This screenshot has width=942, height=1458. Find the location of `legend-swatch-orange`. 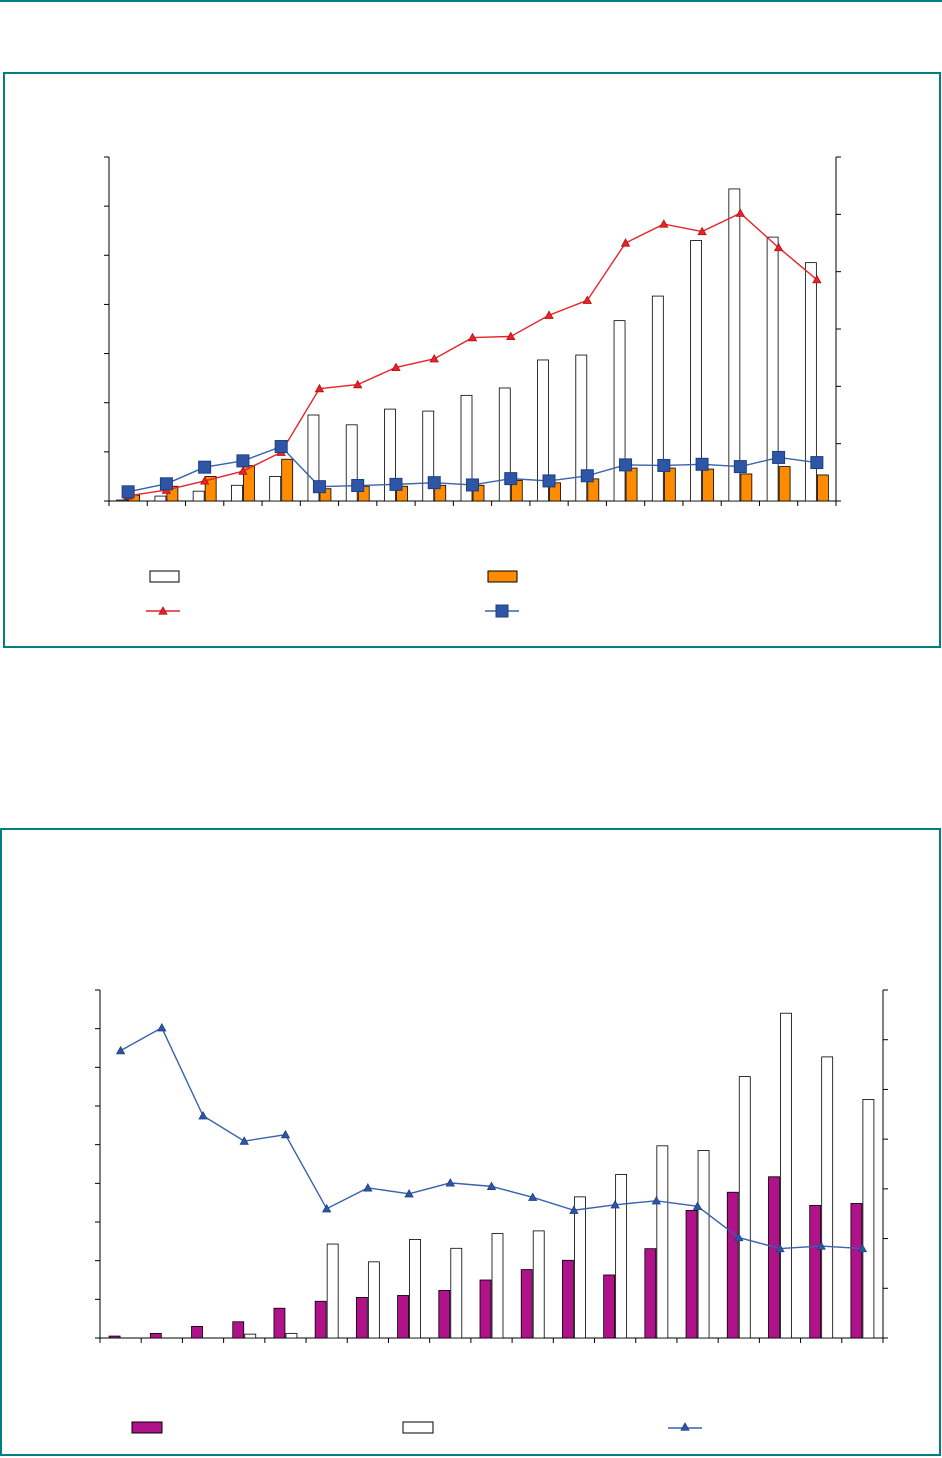

legend-swatch-orange is located at coordinates (502, 576).